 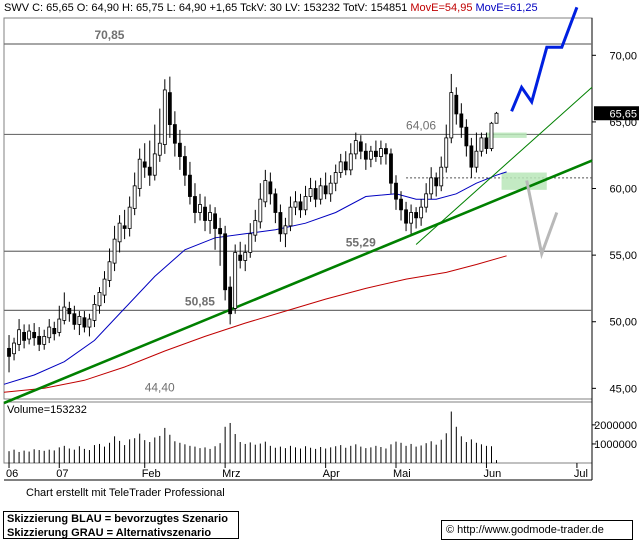 What do you see at coordinates (151, 474) in the screenshot?
I see `time-tick-label: Feb` at bounding box center [151, 474].